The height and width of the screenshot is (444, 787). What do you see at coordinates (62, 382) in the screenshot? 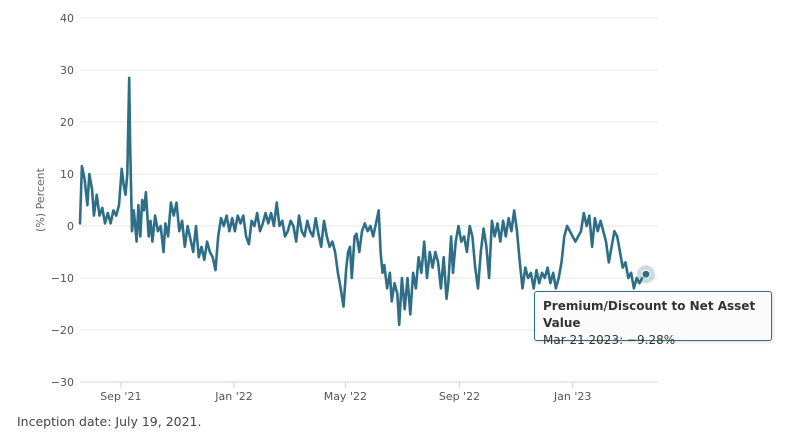
I see `y-tick-label: −30` at bounding box center [62, 382].